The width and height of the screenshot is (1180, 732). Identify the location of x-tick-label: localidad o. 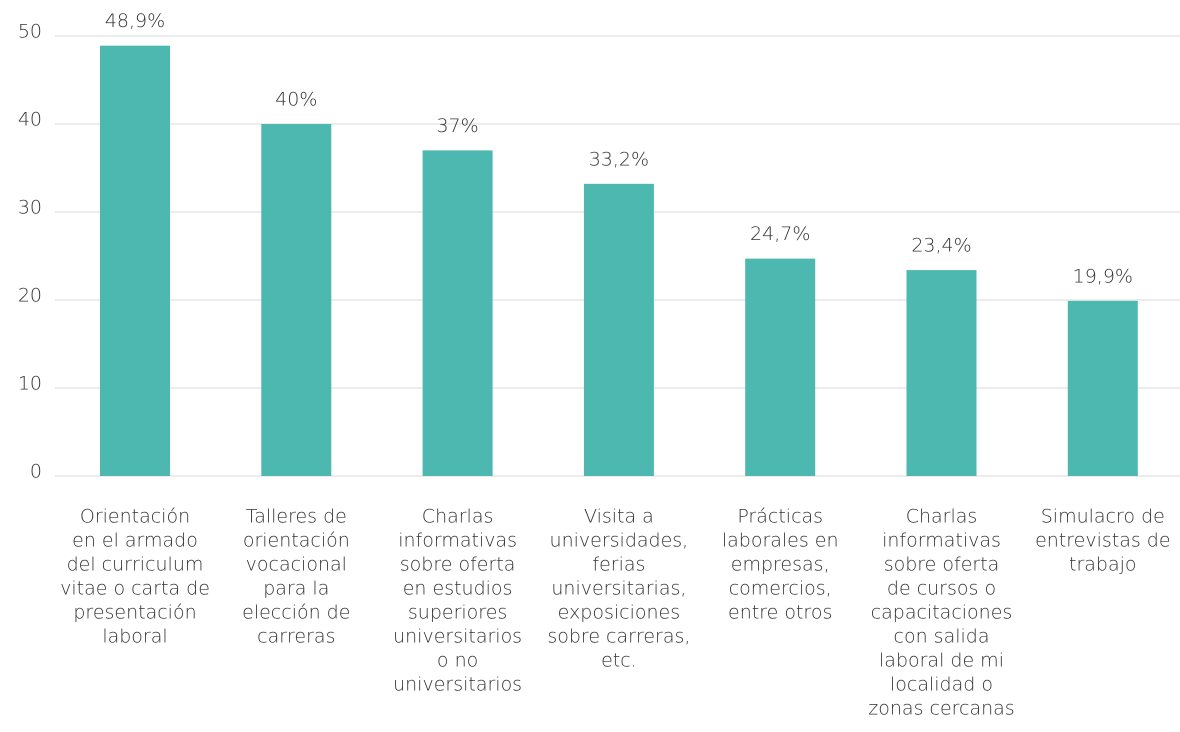
(941, 685).